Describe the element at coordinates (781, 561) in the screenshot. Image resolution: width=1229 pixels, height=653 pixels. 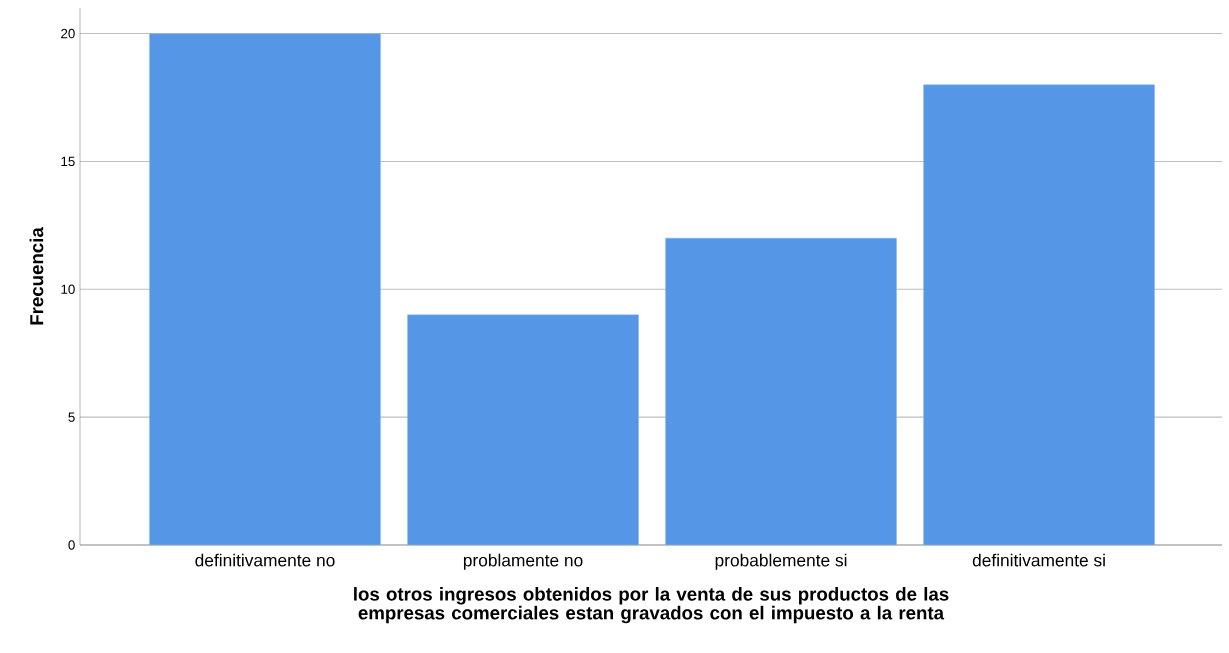
I see `x-tick-label: probablemente si` at that location.